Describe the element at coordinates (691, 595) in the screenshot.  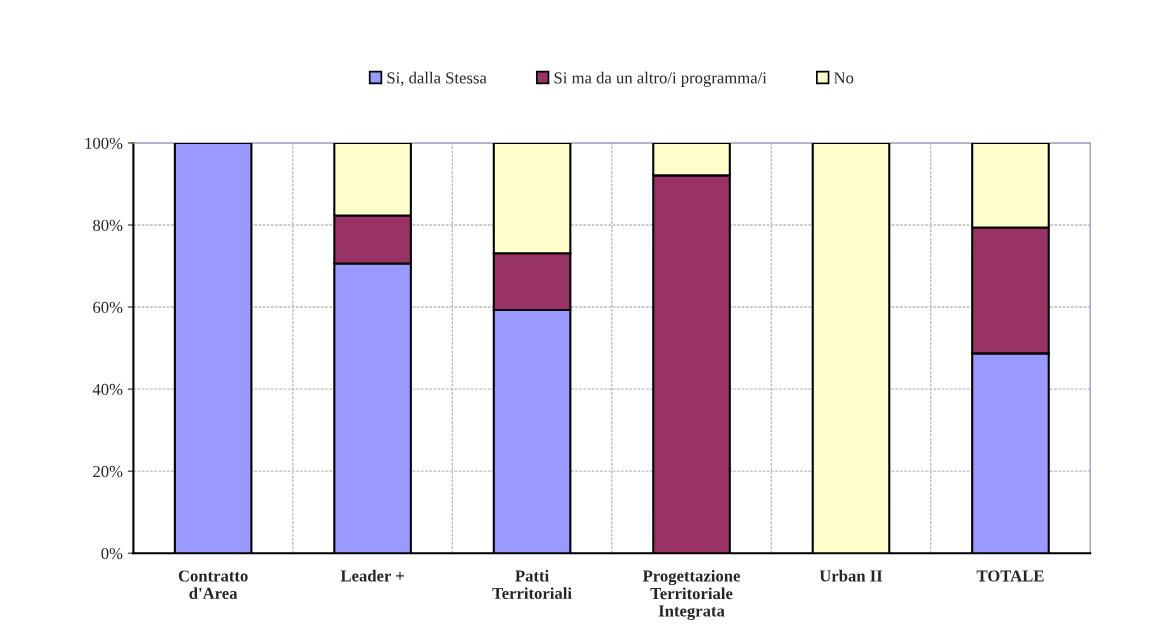
I see `x-tick-label: Progettazione Territoriale Integrata` at that location.